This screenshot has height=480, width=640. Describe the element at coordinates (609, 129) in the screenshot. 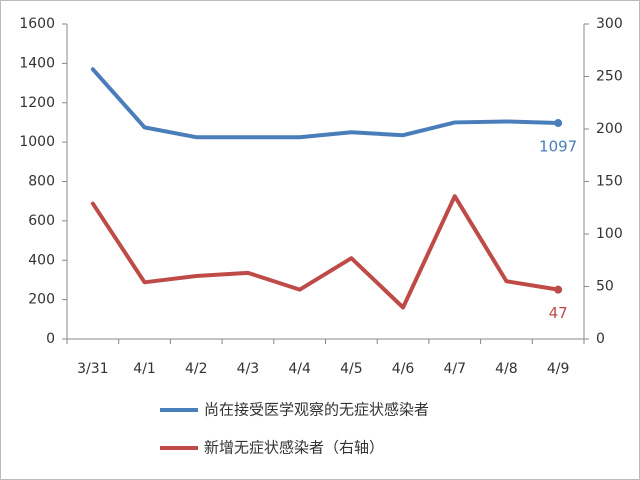

I see `y2-tick-label: 200` at that location.